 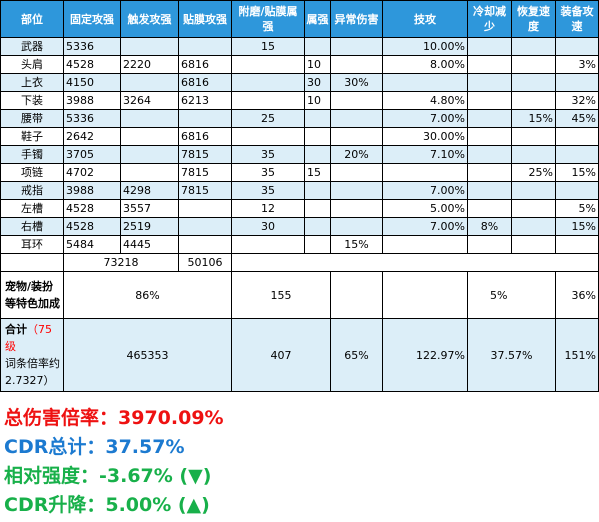 I want to click on table-cell: 30%, so click(x=356, y=82).